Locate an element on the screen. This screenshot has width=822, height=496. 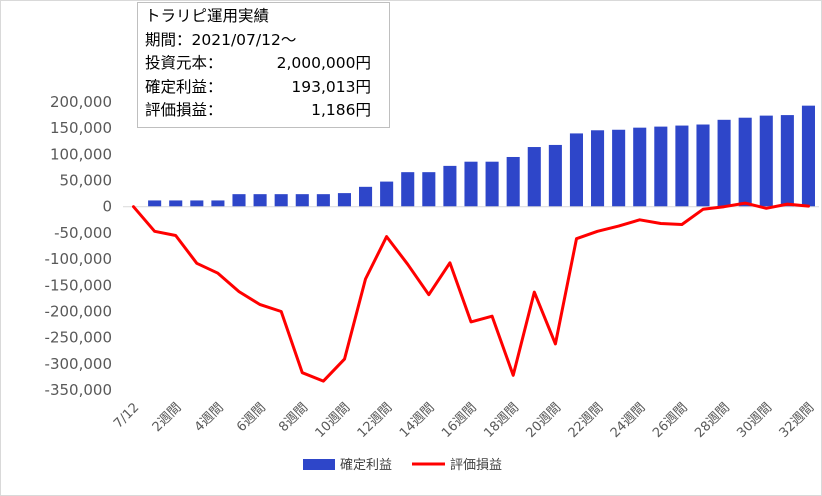
y-tick-label: 150,000 is located at coordinates (81, 128).